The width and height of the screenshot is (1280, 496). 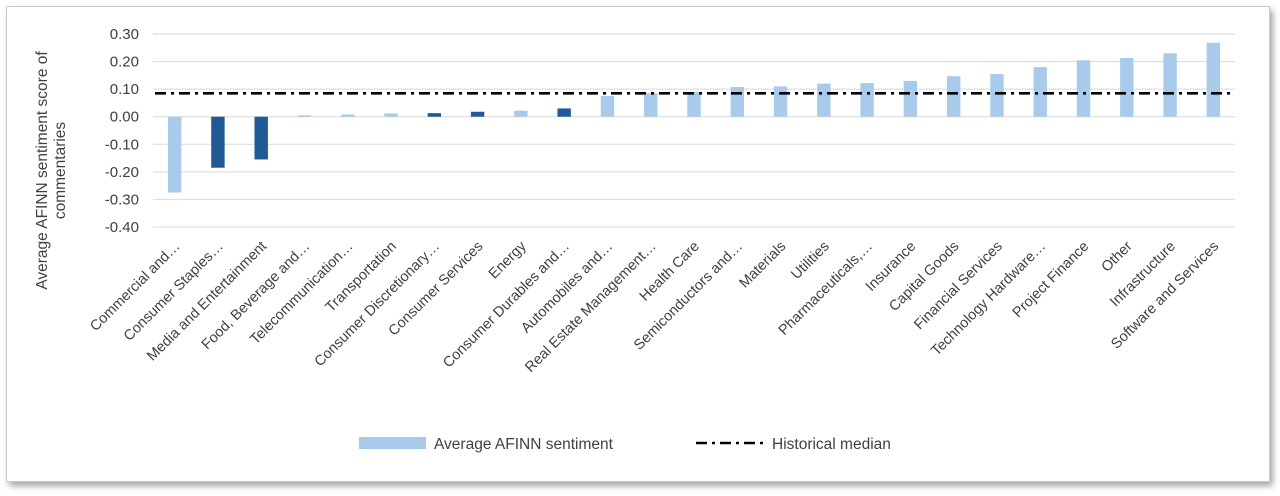 I want to click on legend-swatch-bar, so click(x=392, y=443).